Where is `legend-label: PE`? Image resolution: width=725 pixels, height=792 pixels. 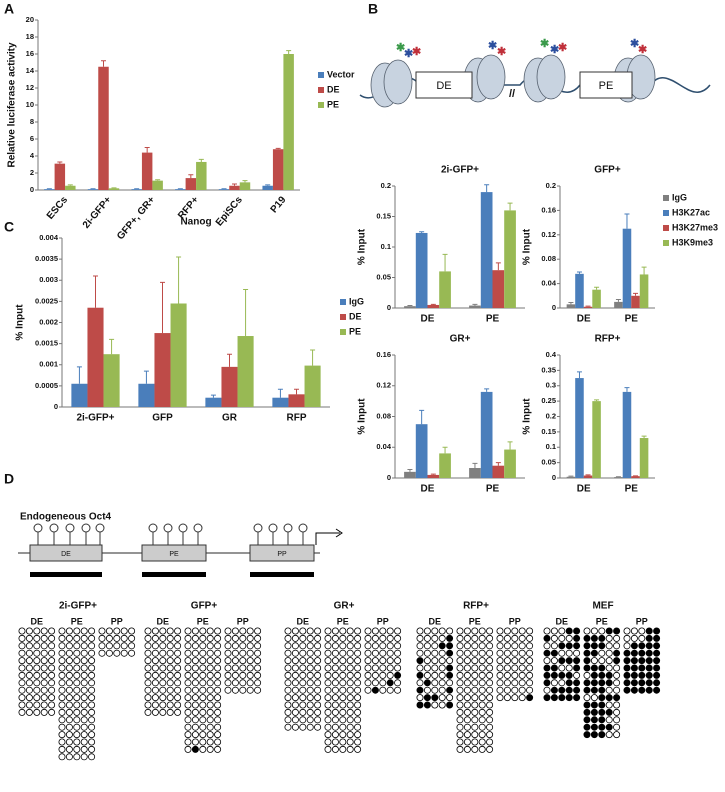
legend-label: PE is located at coordinates (333, 104).